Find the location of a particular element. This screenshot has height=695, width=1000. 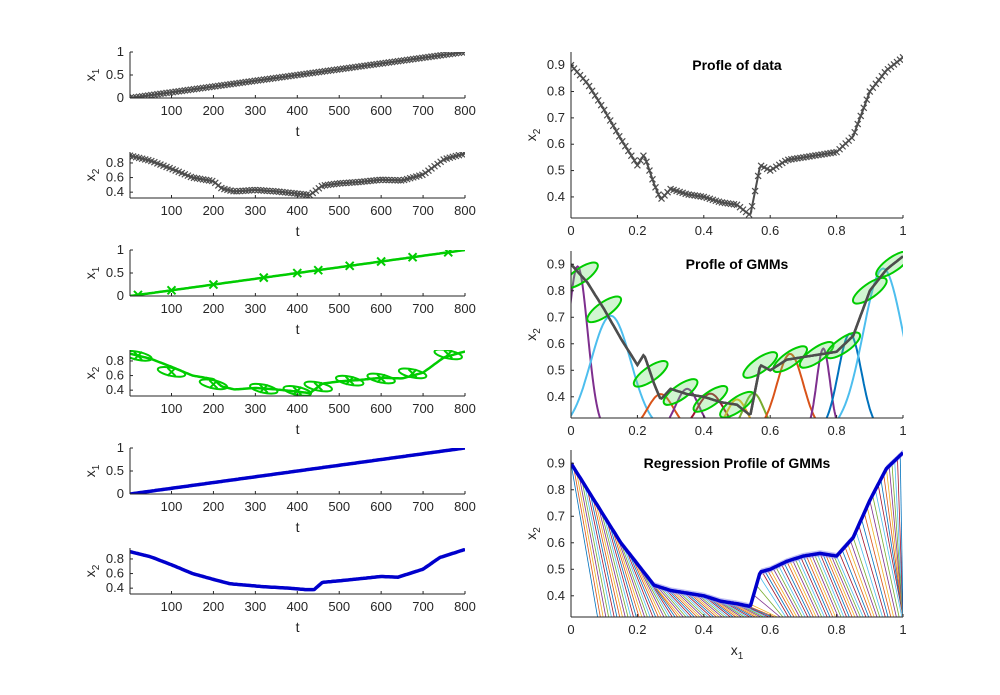

axis-label-1: x2 is located at coordinates (92, 174).